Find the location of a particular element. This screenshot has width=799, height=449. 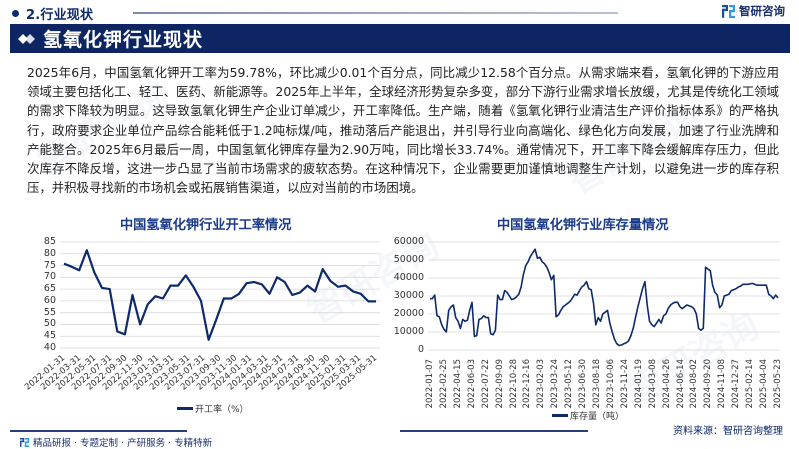

y-tick-label: 20000 is located at coordinates (408, 313).